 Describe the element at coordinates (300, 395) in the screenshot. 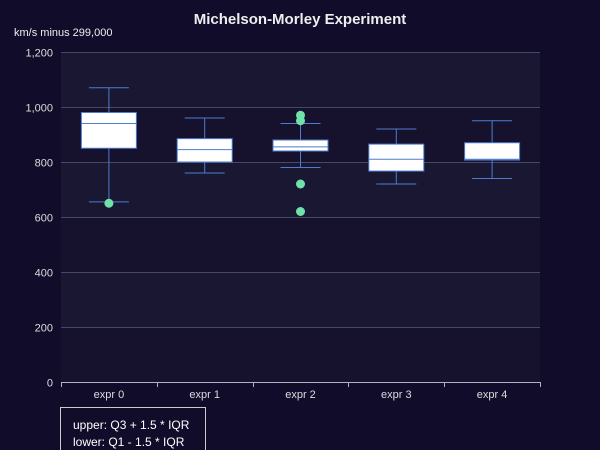

I see `x-tick-label: expr 2` at that location.